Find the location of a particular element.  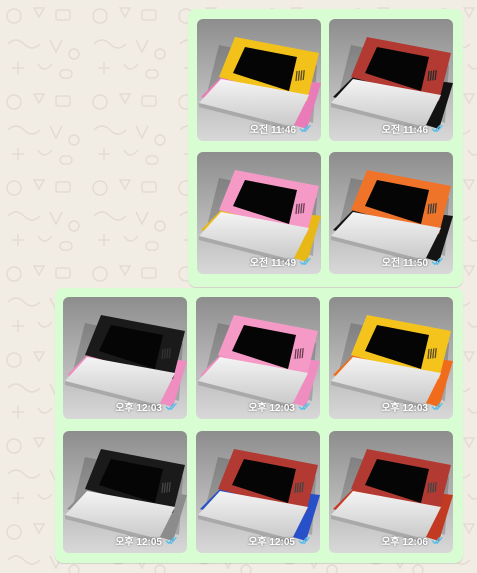

photo-tile: 오전 11:49 is located at coordinates (259, 213).